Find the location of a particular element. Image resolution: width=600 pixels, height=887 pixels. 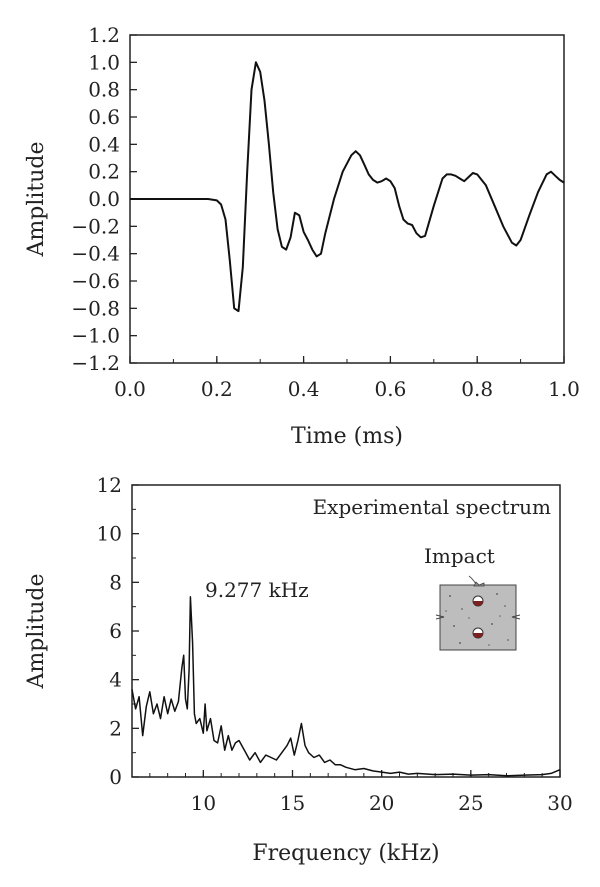

spectrum-legend-label: Experimental spectrum is located at coordinates (432, 507).